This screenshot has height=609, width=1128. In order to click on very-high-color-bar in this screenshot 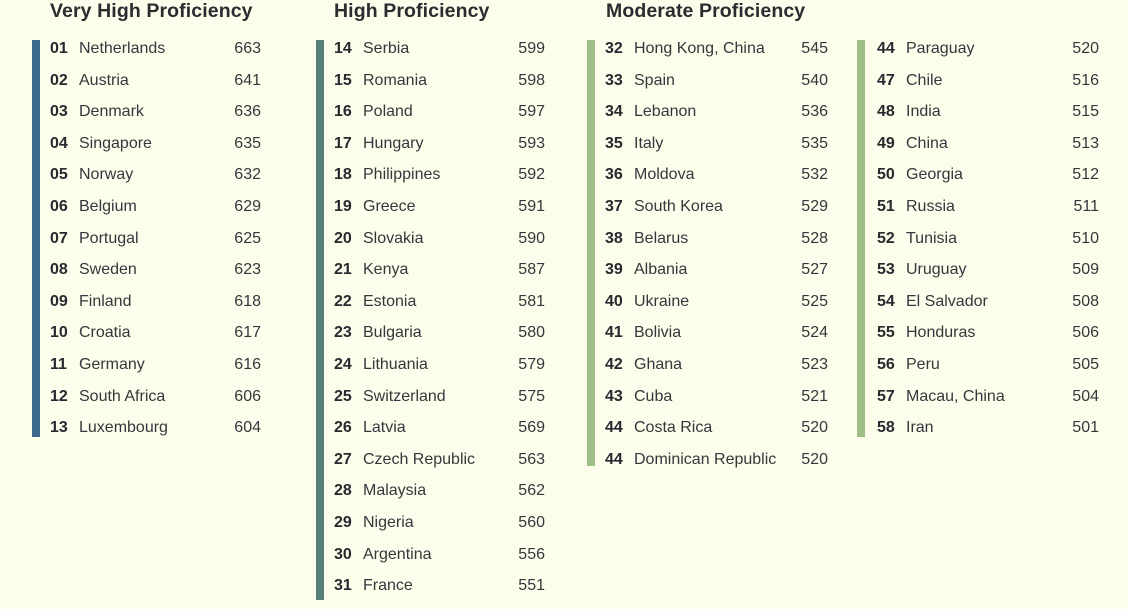, I will do `click(36, 238)`.